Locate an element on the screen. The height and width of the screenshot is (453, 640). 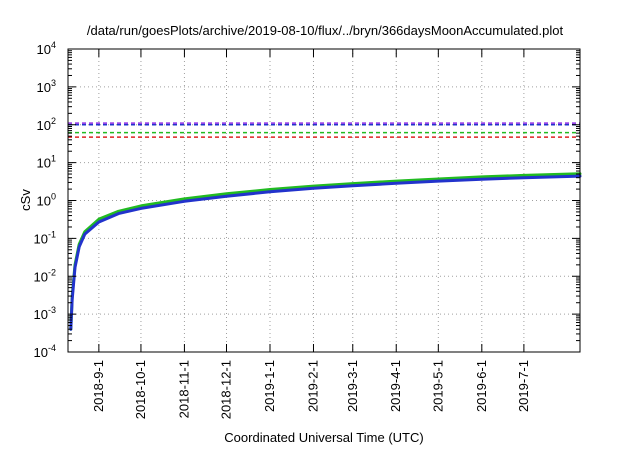
x-tick-label: 2018-11-1 is located at coordinates (183, 389).